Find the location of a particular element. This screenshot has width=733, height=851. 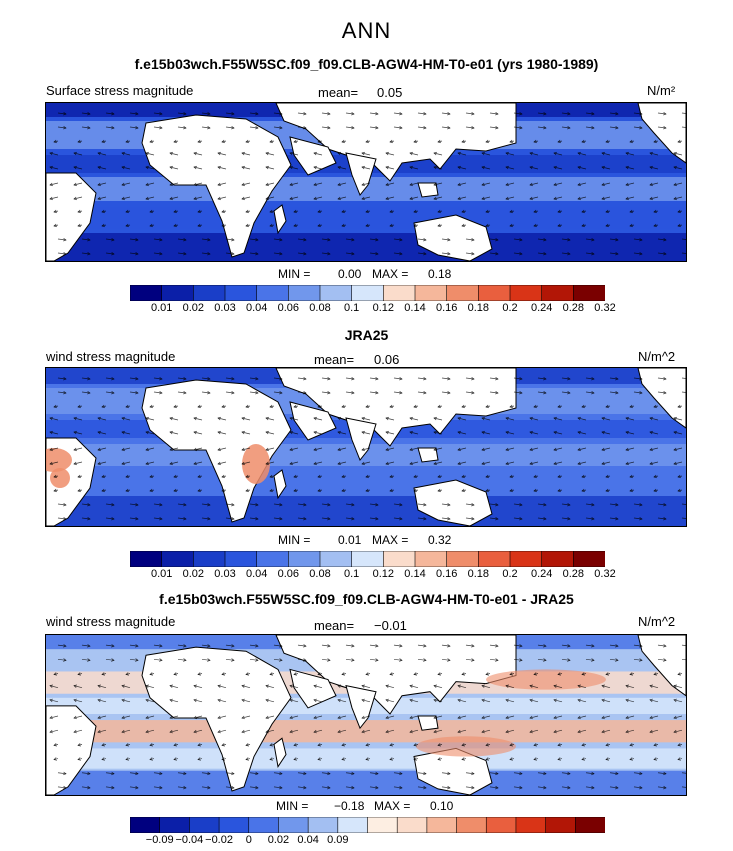

colorbar-3-tick-label: 0.02 is located at coordinates (278, 840).